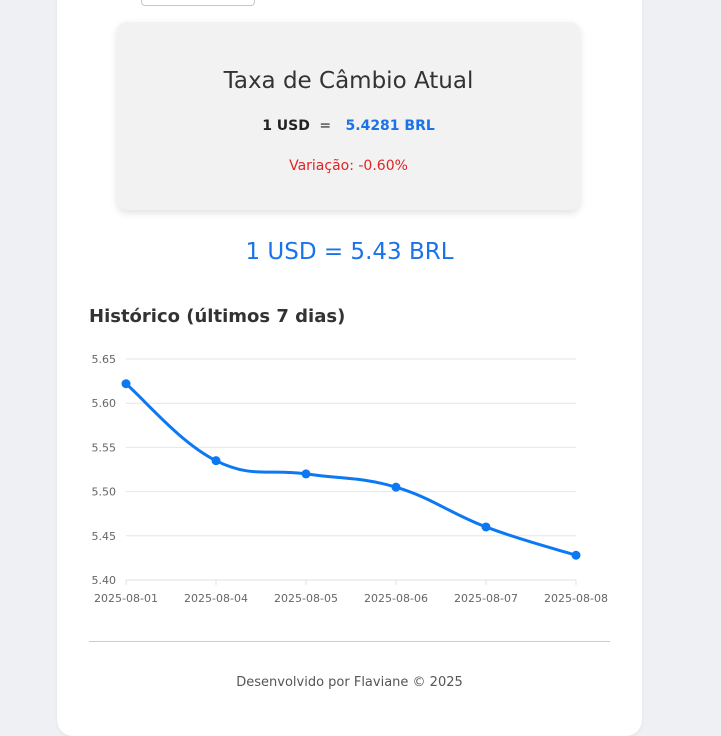 The width and height of the screenshot is (721, 736). Describe the element at coordinates (348, 81) in the screenshot. I see `rate-card-title: Taxa de Câmbio Atual` at that location.